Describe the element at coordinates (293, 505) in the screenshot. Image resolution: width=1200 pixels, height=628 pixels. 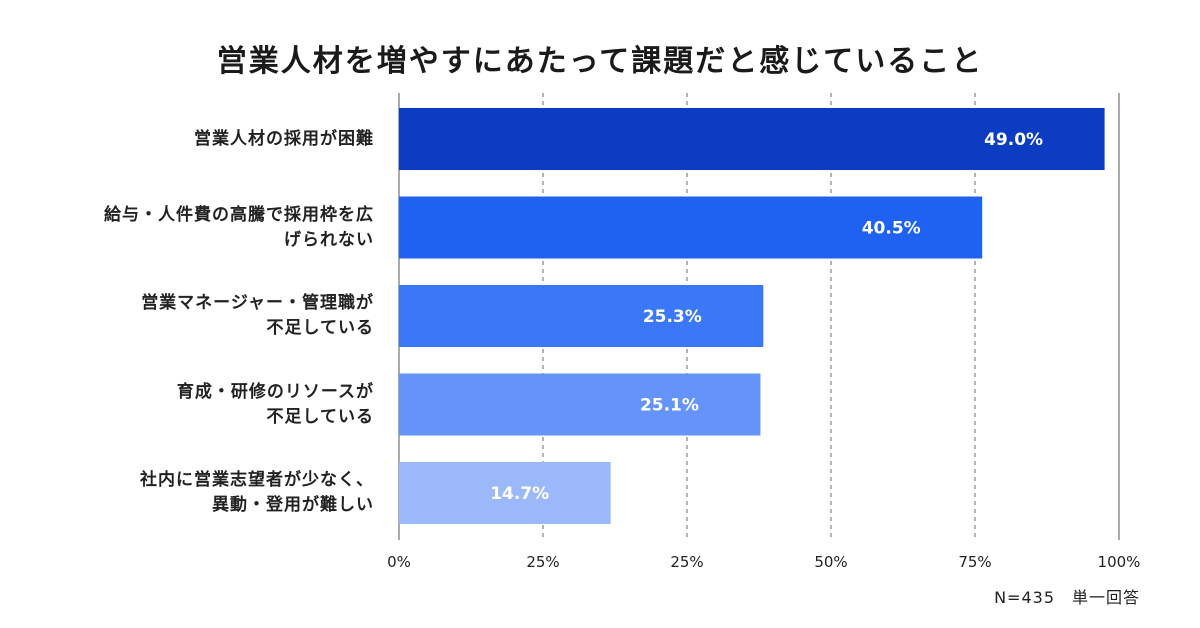
I see `category-label-line: 異動・登用が難しい` at that location.